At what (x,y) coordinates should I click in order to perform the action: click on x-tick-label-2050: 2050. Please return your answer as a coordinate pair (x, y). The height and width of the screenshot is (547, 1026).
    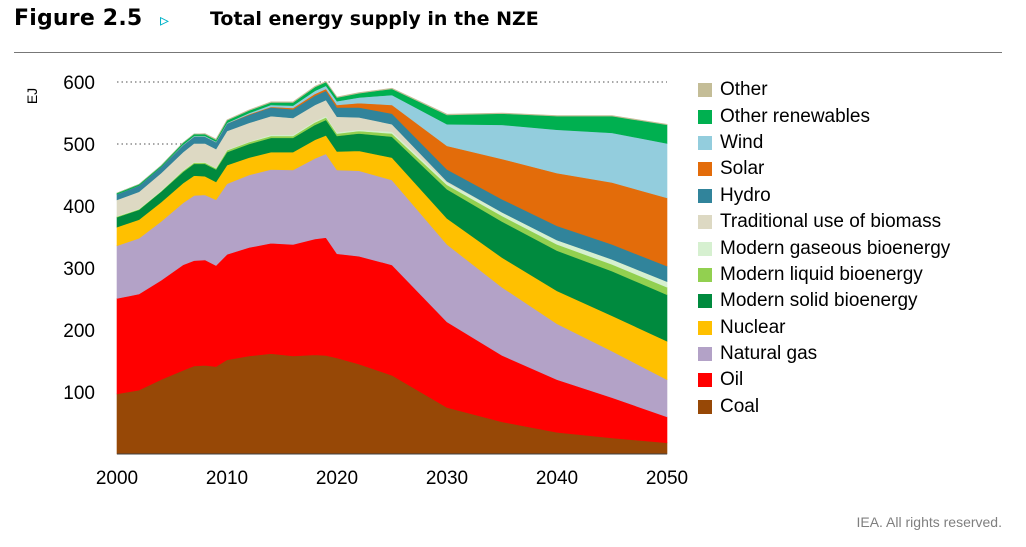
    Looking at the image, I should click on (667, 478).